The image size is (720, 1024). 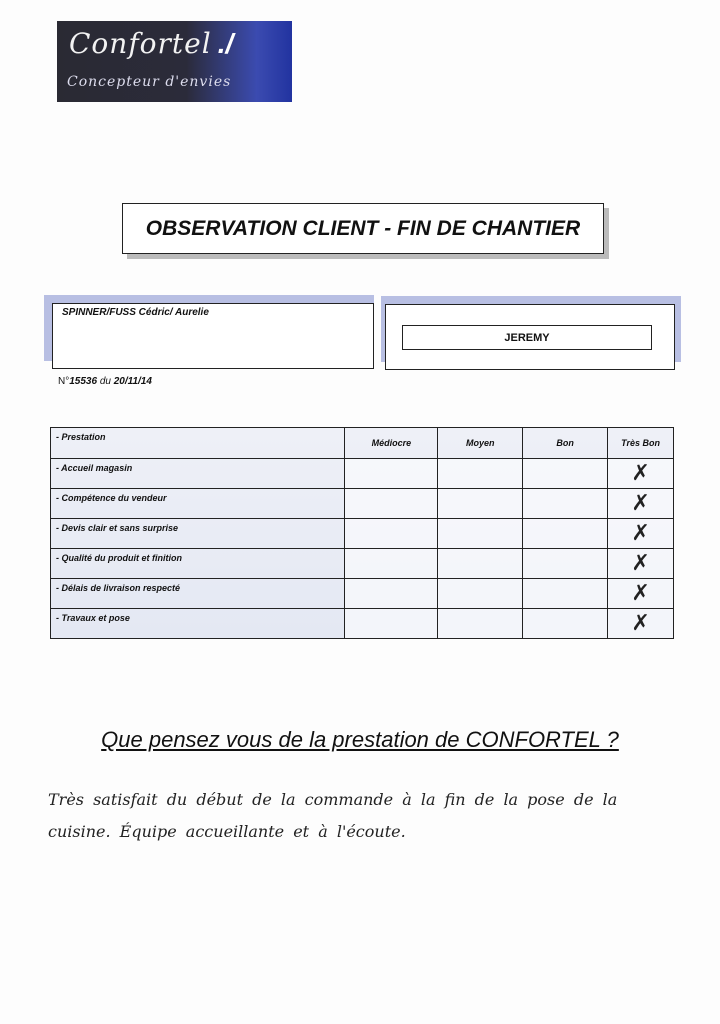 What do you see at coordinates (391, 443) in the screenshot?
I see `header-mediocre: Médiocre` at bounding box center [391, 443].